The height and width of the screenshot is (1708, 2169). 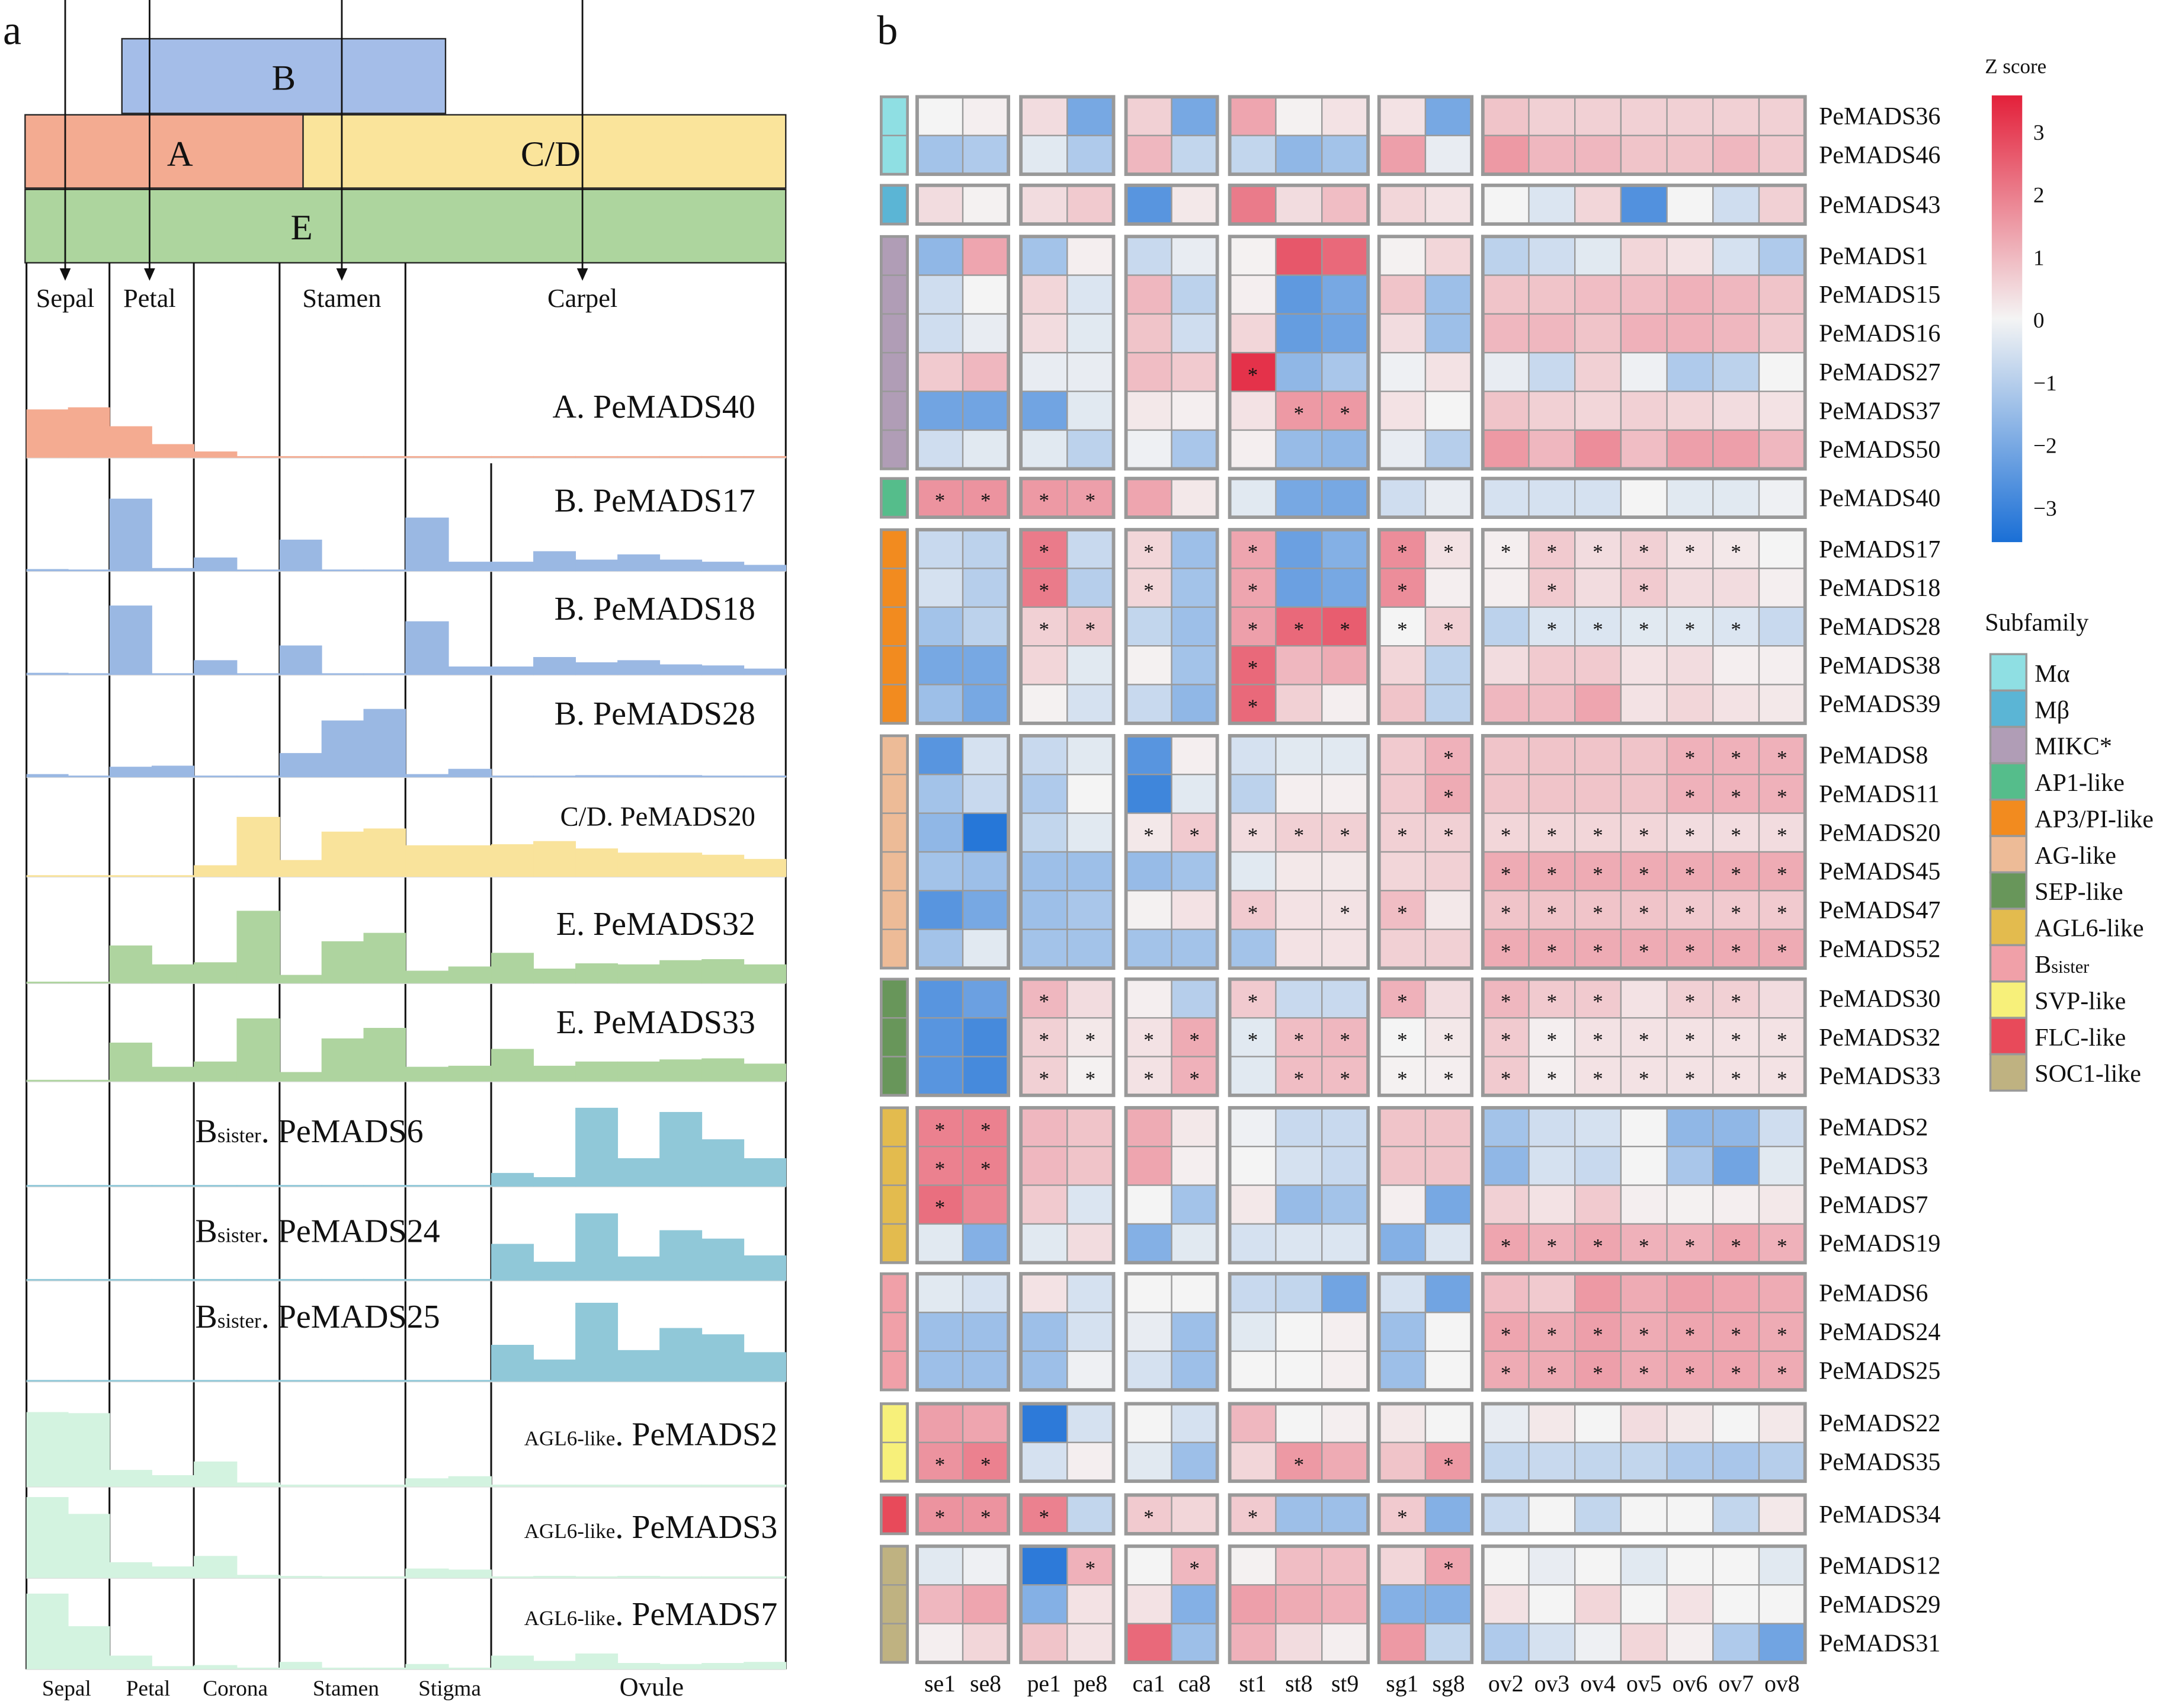 What do you see at coordinates (894, 1643) in the screenshot?
I see `subfamily-cell` at bounding box center [894, 1643].